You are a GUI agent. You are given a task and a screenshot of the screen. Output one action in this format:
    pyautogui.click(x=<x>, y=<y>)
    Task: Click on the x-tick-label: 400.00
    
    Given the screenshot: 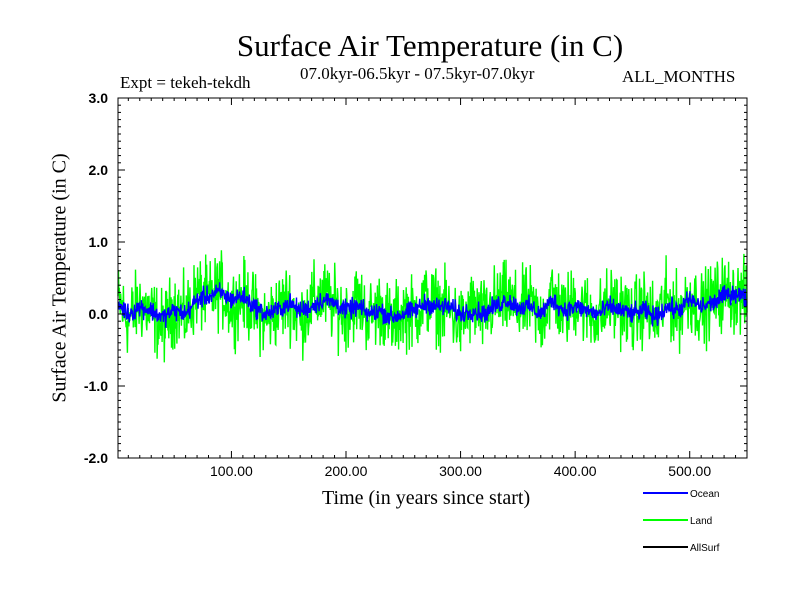 What is the action you would take?
    pyautogui.click(x=575, y=471)
    